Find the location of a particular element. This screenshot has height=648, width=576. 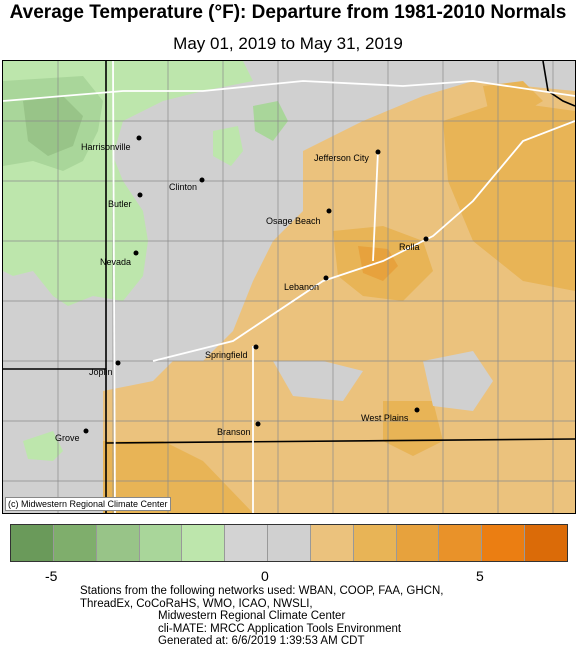

station-label: Osage Beach is located at coordinates (293, 221).